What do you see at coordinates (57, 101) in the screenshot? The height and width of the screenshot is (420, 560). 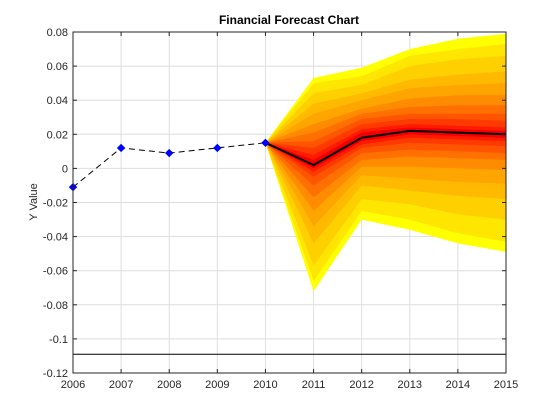 I see `y-tick-label: 0.04` at bounding box center [57, 101].